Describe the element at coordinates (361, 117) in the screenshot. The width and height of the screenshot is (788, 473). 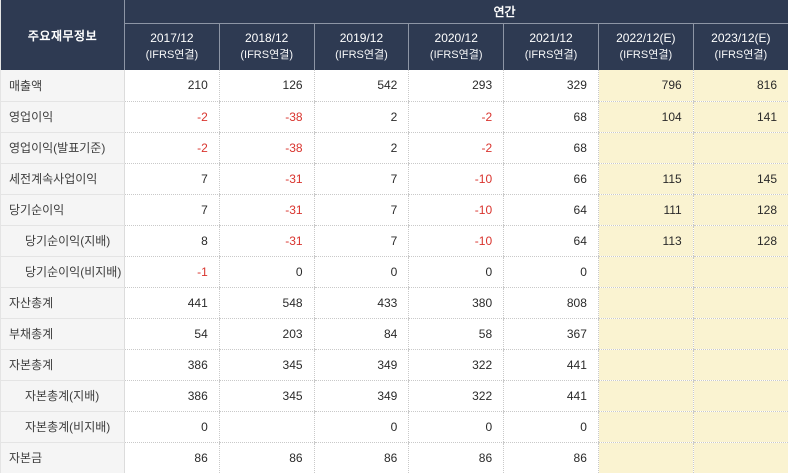
I see `cell-value: 2` at that location.